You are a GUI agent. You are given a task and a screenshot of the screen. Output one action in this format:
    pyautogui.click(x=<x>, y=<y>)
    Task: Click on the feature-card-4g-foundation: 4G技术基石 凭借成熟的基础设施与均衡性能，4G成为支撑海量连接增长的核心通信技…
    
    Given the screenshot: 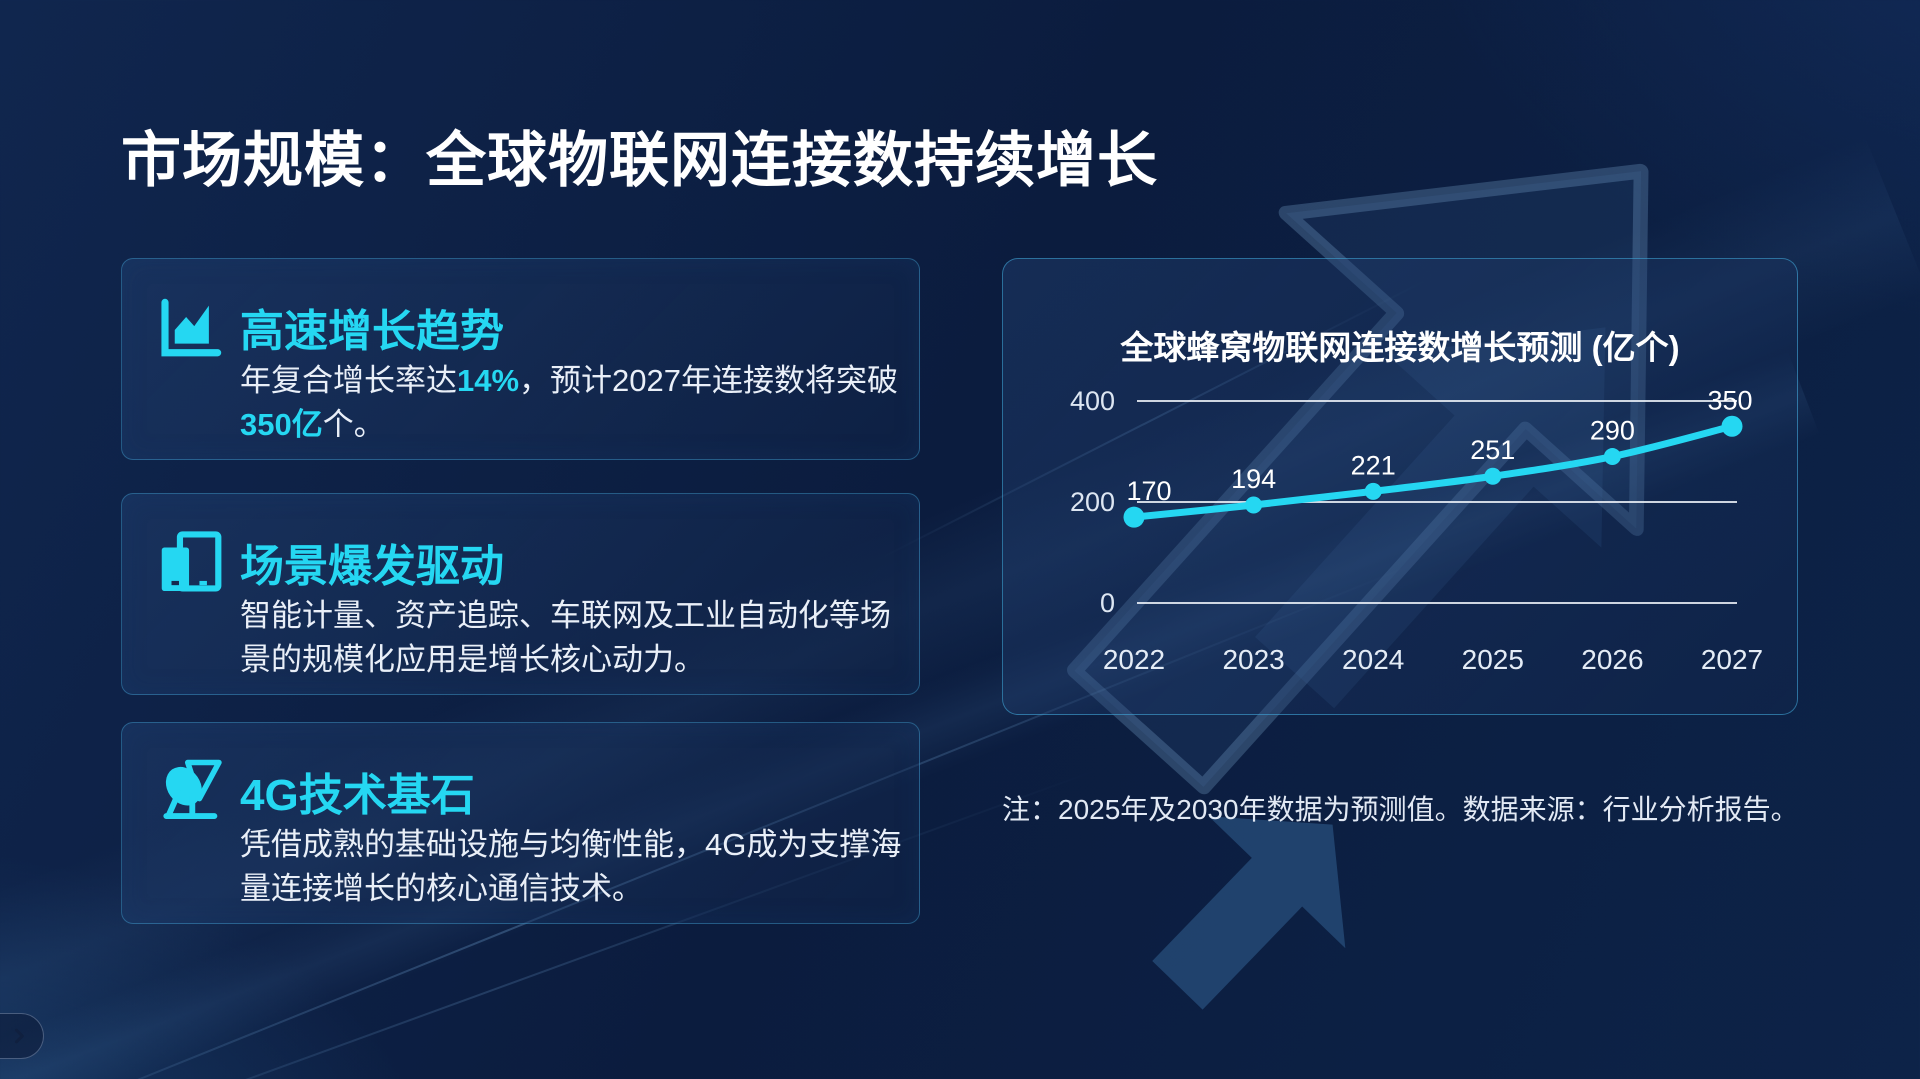 What is the action you would take?
    pyautogui.click(x=520, y=823)
    